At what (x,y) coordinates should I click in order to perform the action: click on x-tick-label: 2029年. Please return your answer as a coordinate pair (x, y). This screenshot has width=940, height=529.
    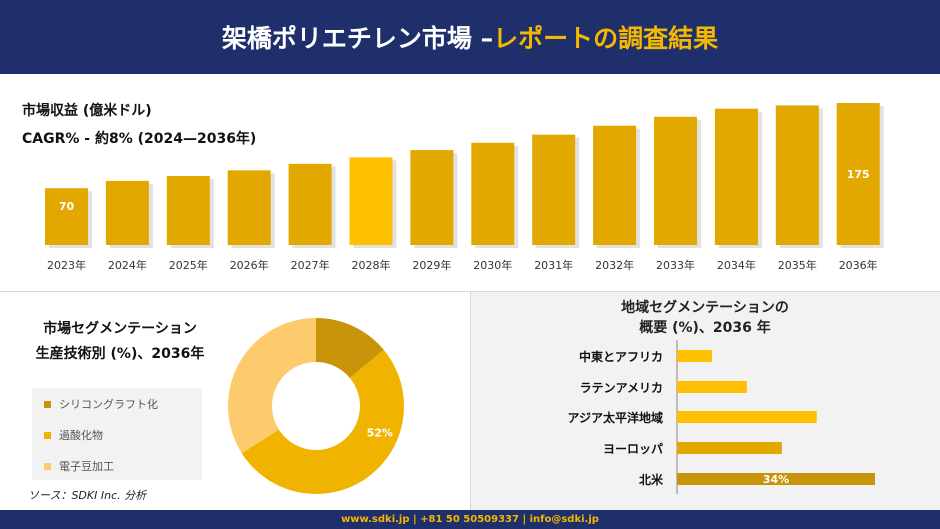
    Looking at the image, I should click on (431, 265).